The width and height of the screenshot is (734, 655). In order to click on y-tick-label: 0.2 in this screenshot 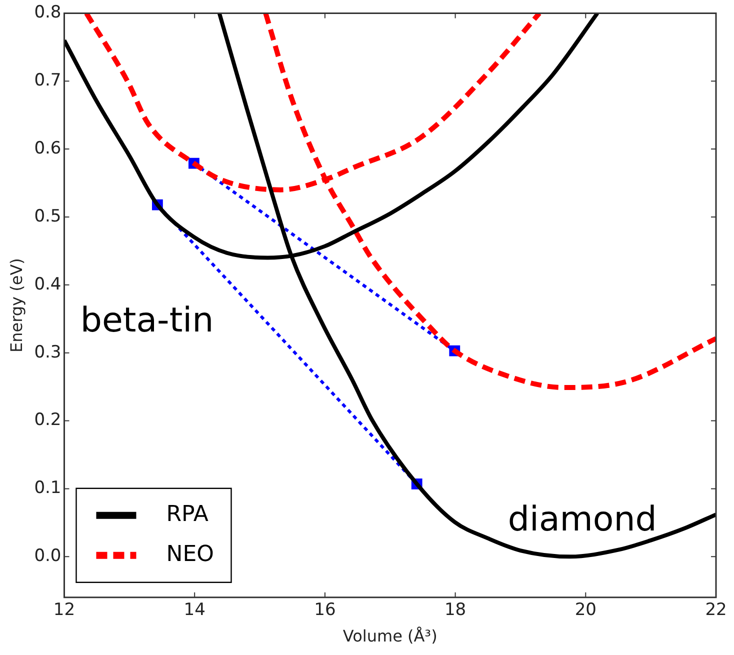, I will do `click(48, 420)`.